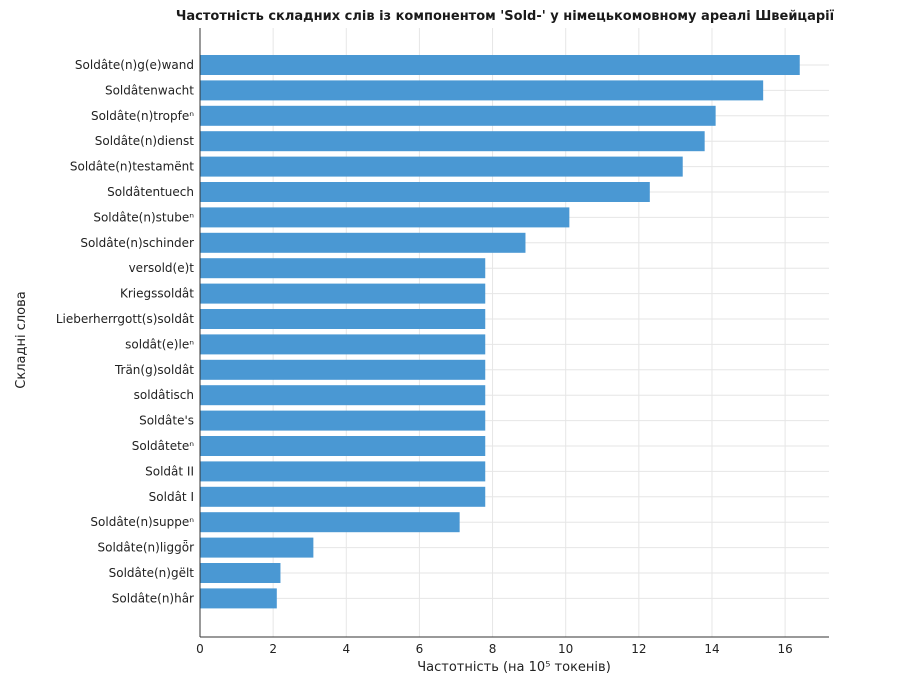  I want to click on category-label: Soldâte(n)stubeⁿ, so click(143, 217).